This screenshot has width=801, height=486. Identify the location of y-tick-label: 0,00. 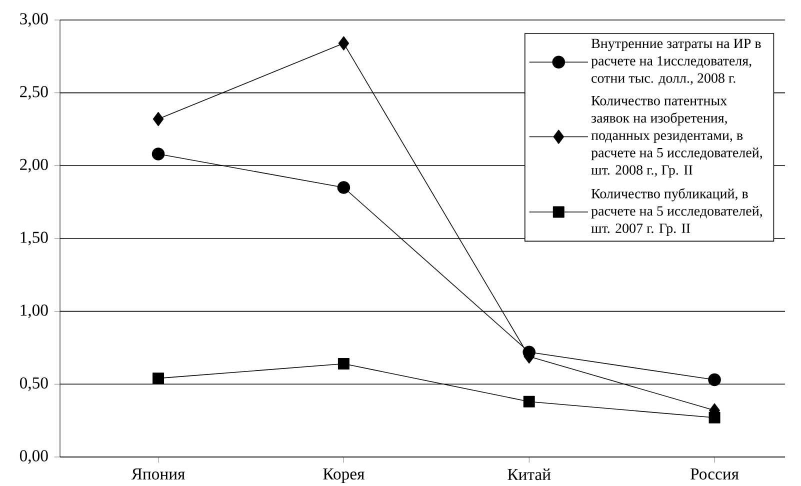
(34, 457).